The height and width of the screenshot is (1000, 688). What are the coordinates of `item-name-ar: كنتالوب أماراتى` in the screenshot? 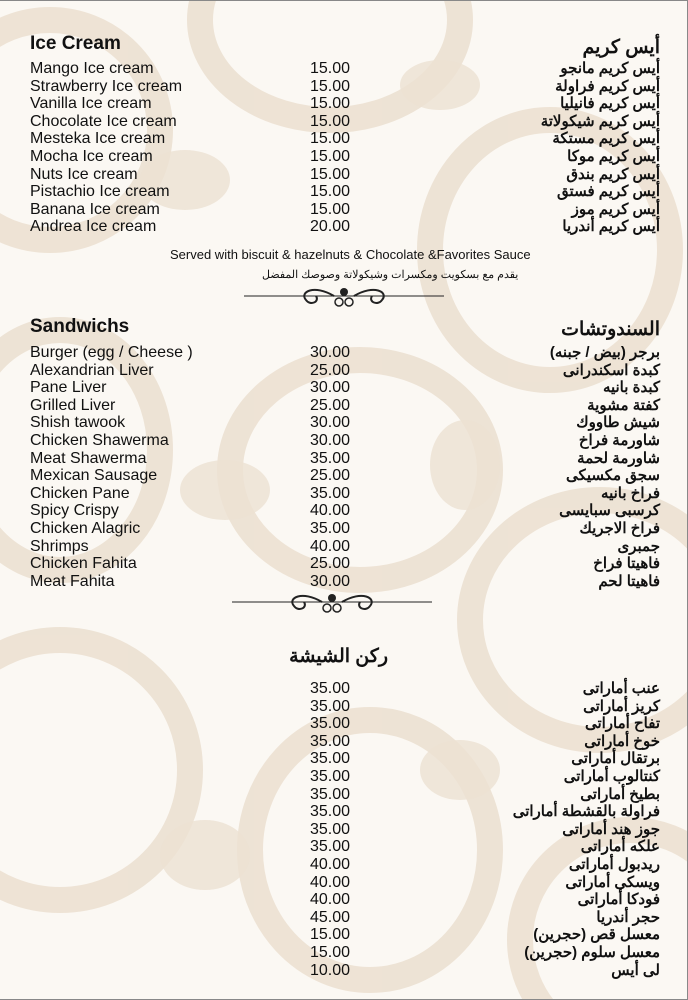 It's located at (611, 776).